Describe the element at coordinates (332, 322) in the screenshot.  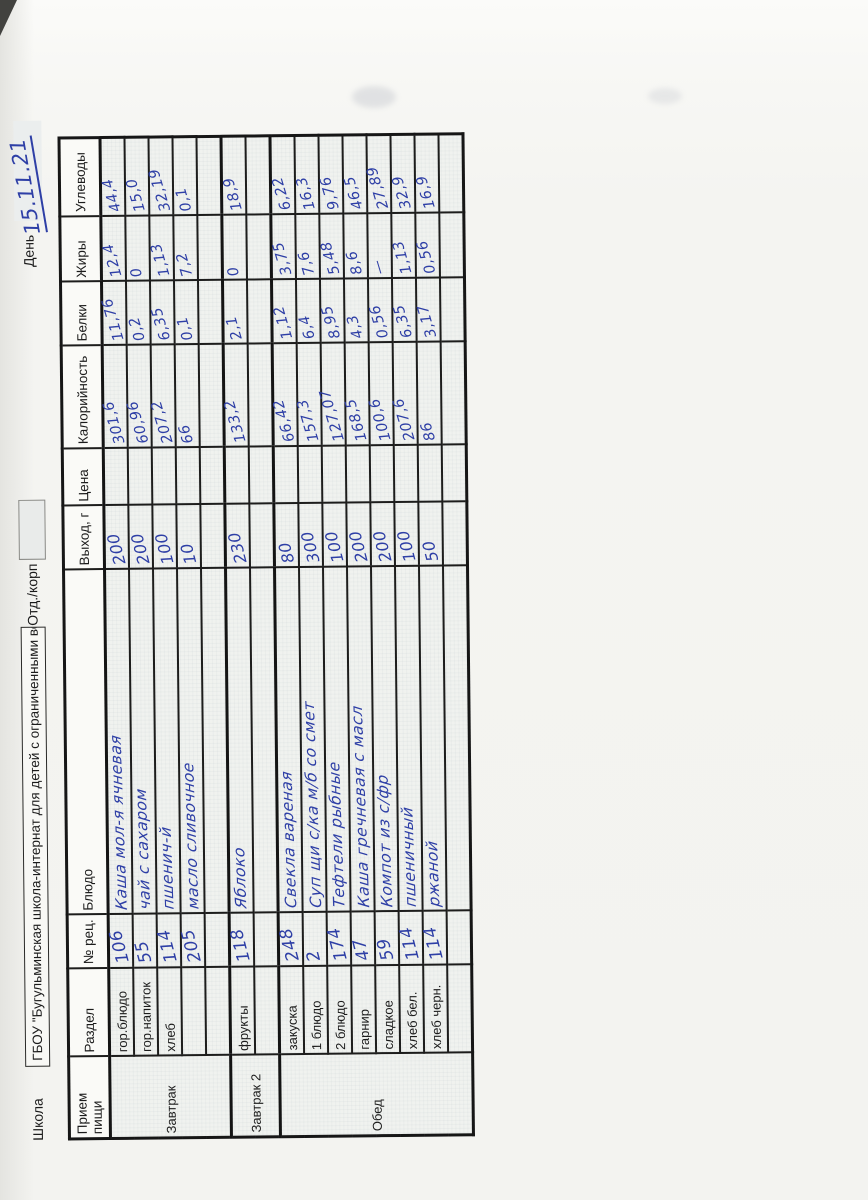
I see `handwritten-value: 8,95` at that location.